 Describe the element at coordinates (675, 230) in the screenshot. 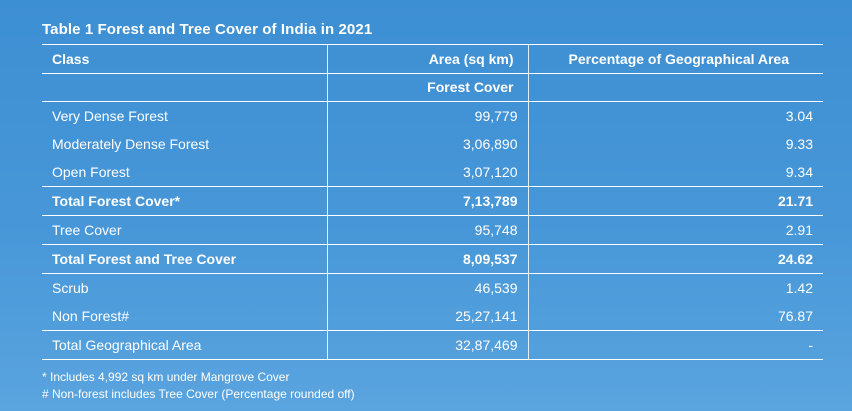

I see `row-percentage: 2.91` at that location.